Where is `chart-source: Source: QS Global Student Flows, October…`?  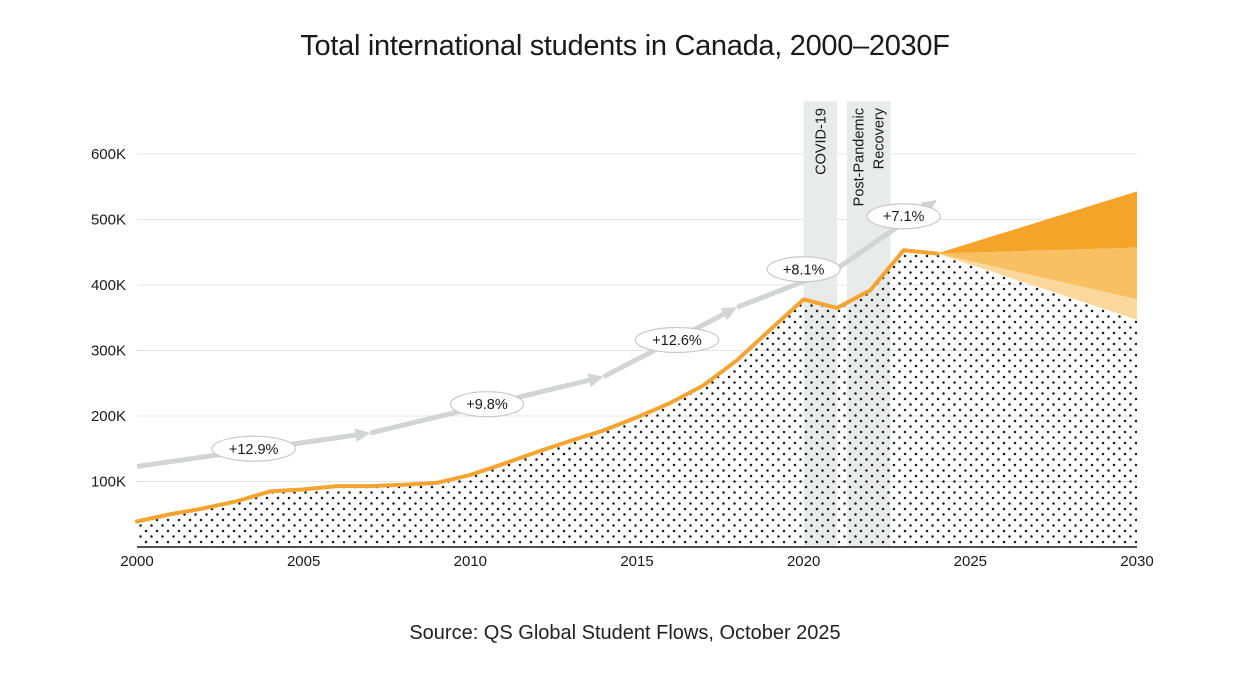 chart-source: Source: QS Global Student Flows, October… is located at coordinates (625, 633).